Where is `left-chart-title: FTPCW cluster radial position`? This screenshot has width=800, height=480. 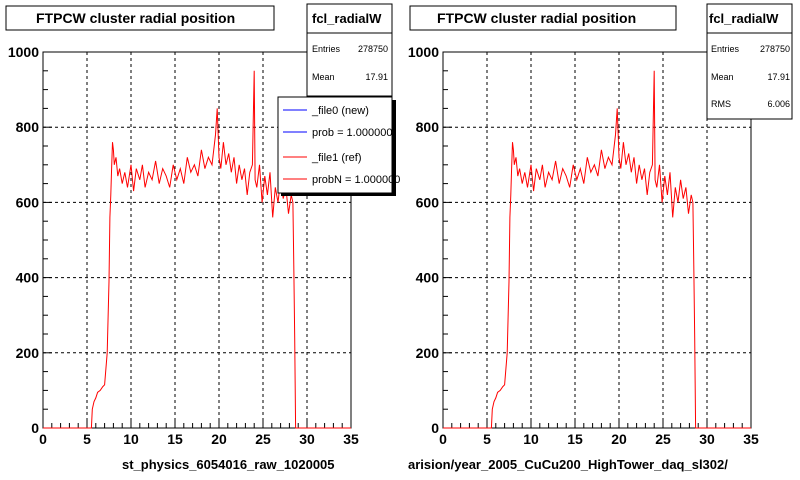 left-chart-title: FTPCW cluster radial position is located at coordinates (135, 18).